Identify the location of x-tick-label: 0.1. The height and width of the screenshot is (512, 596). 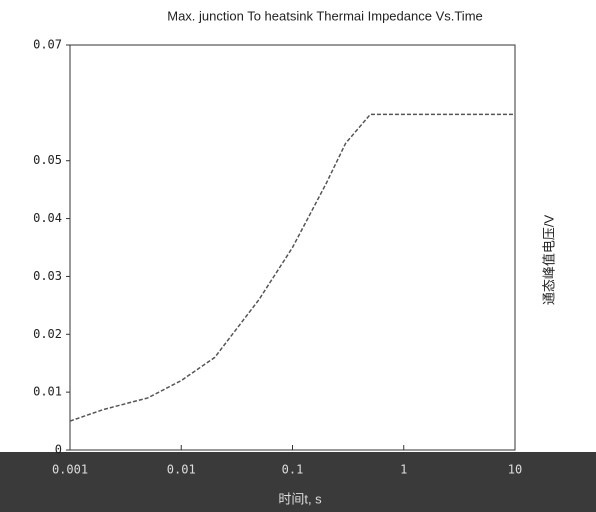
(293, 470).